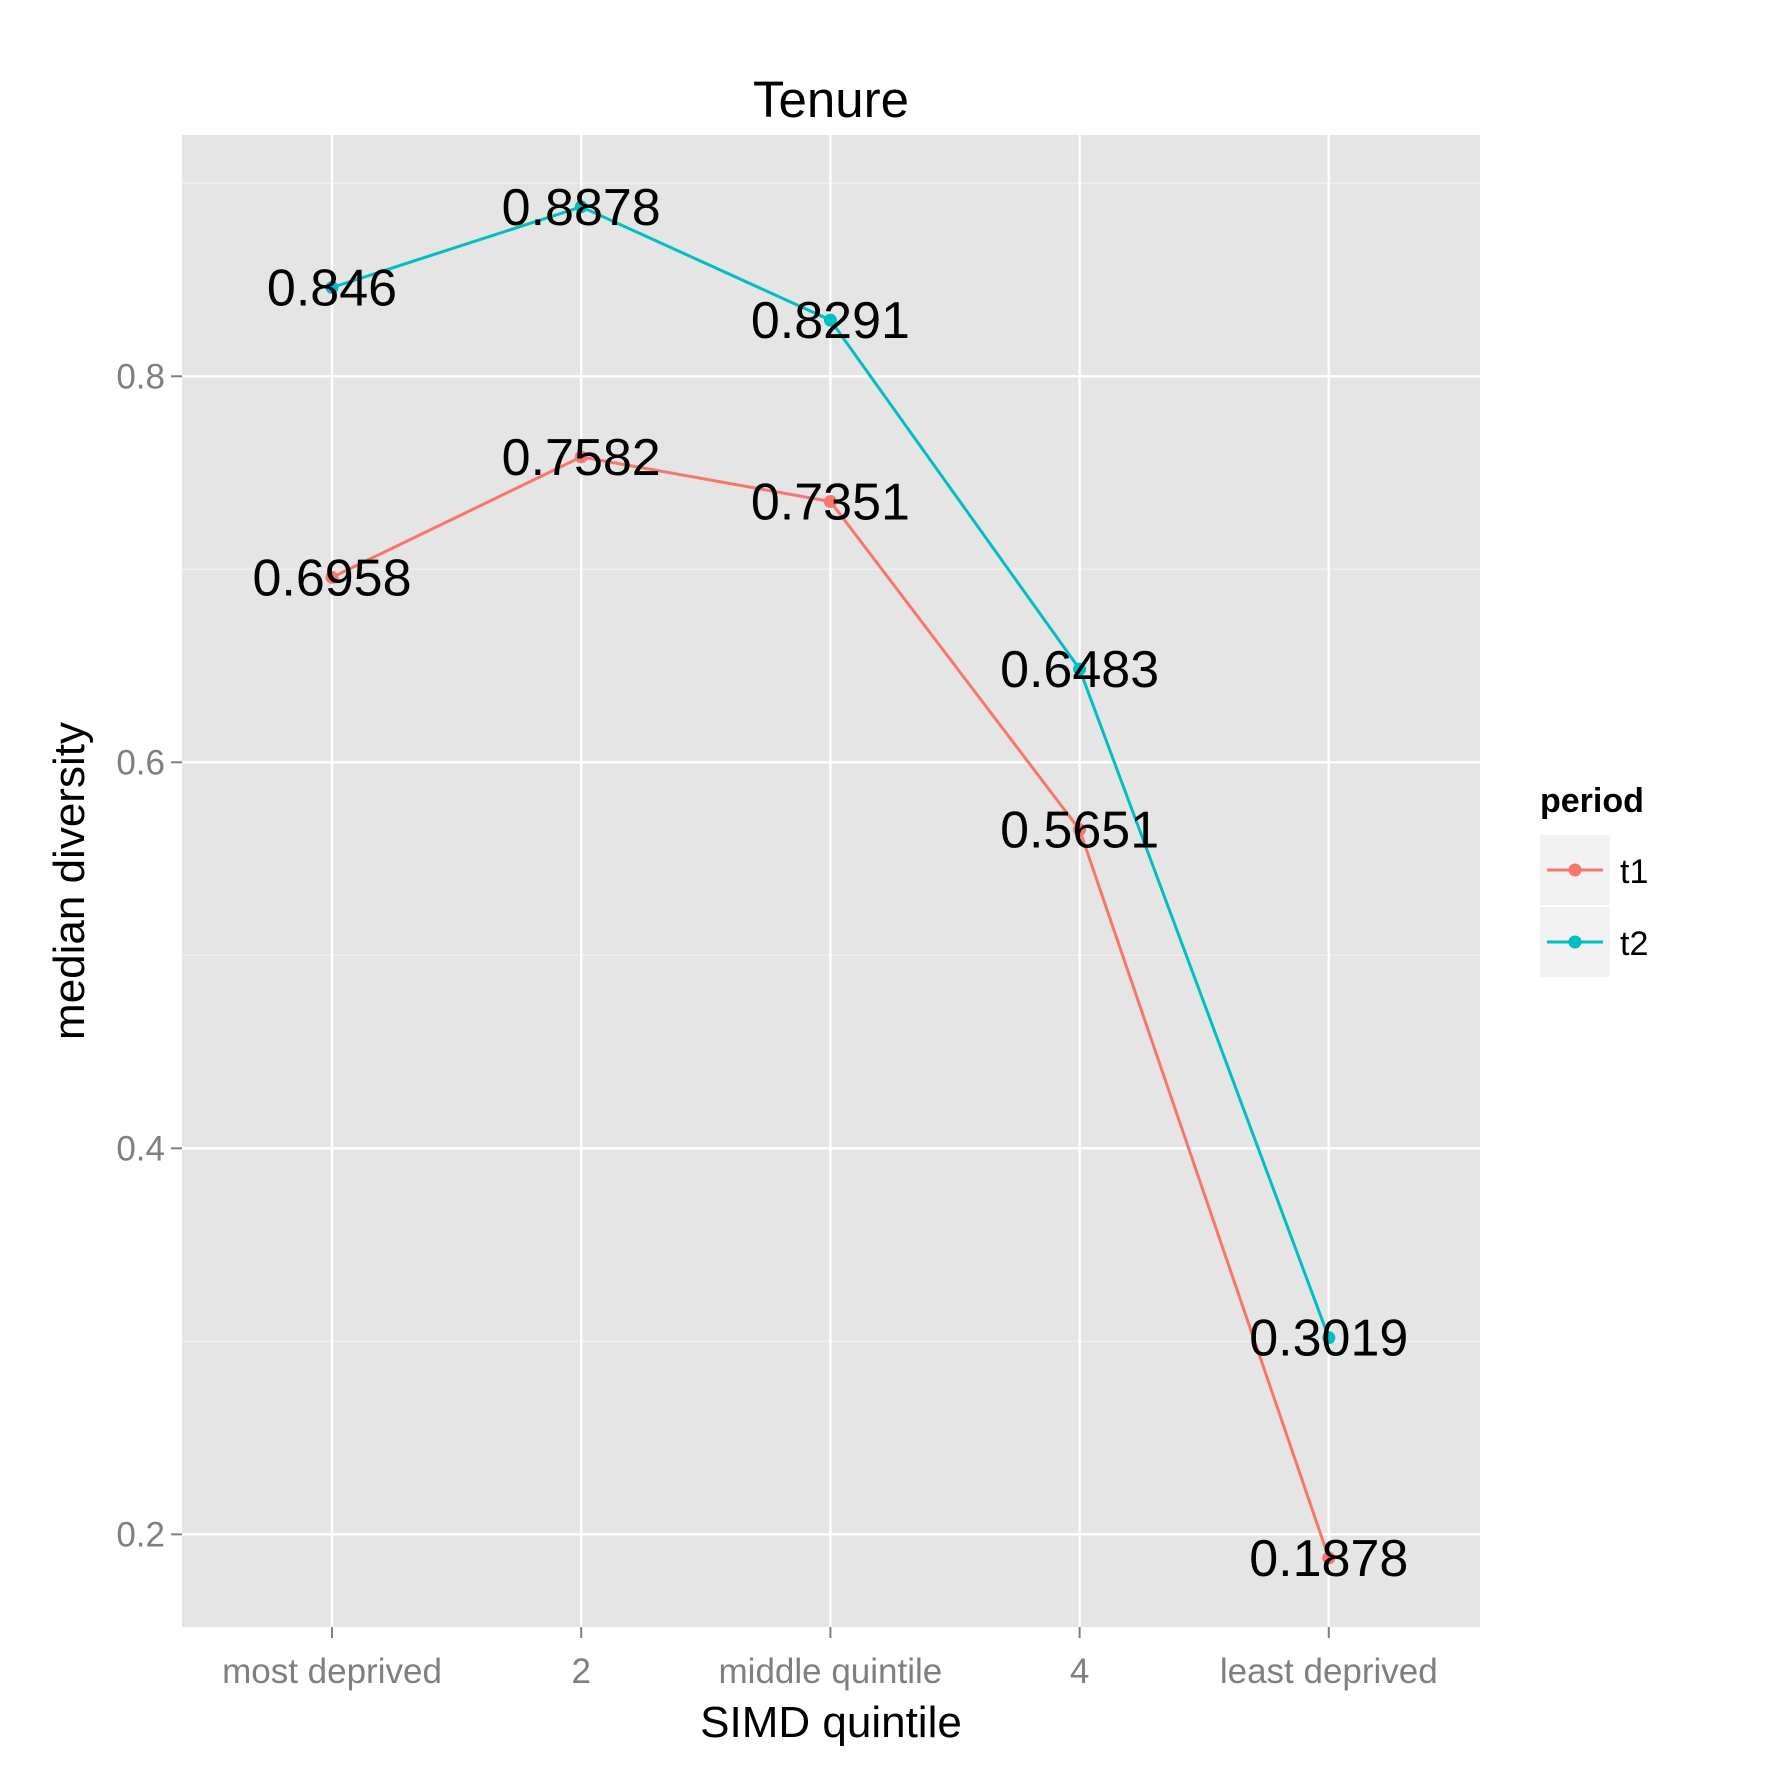 The image size is (1771, 1776). Describe the element at coordinates (1575, 942) in the screenshot. I see `legend-point-t2` at that location.